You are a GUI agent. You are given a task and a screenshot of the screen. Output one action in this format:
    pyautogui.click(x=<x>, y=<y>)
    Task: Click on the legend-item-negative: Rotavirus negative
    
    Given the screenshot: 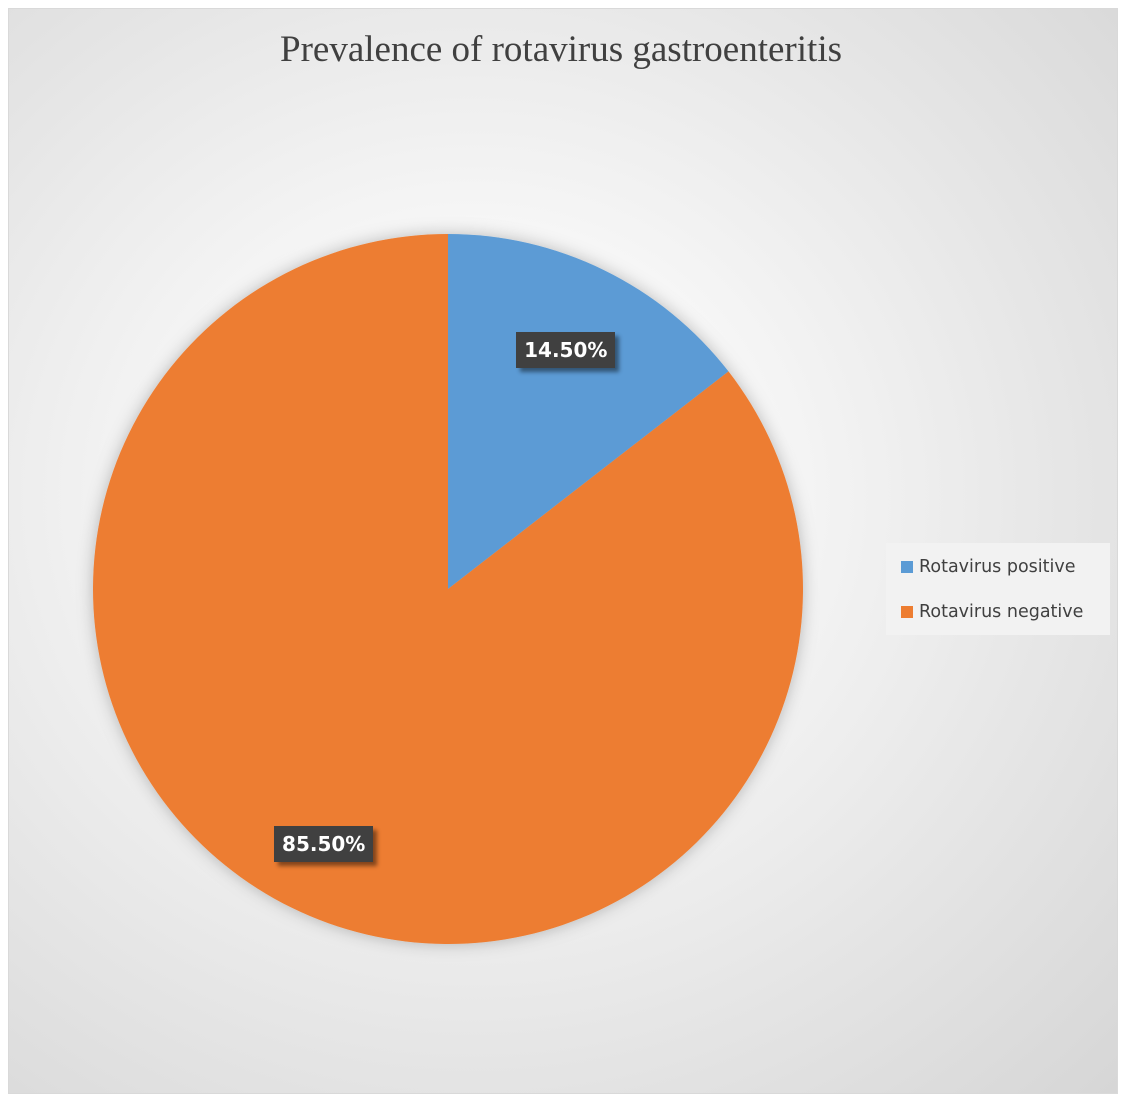 What is the action you would take?
    pyautogui.click(x=1005, y=611)
    